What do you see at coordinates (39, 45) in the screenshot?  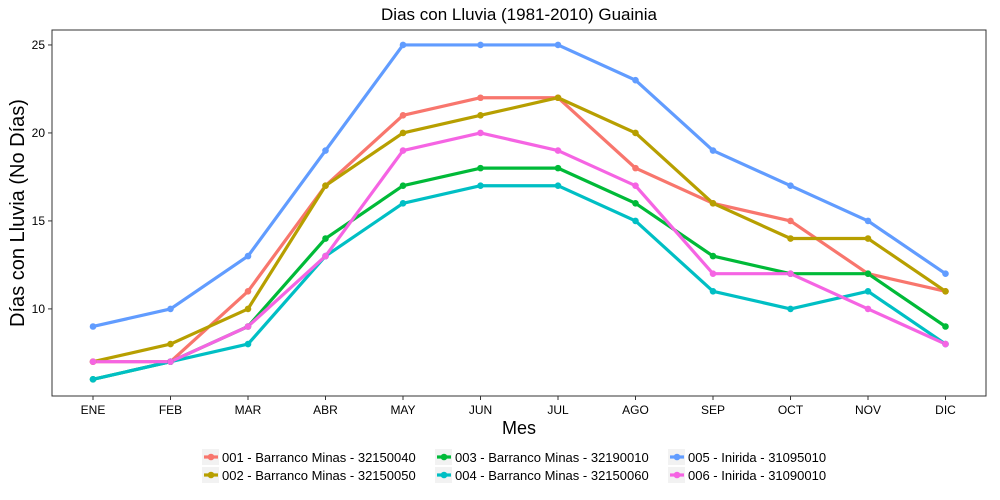 I see `y-tick-label: 25` at bounding box center [39, 45].